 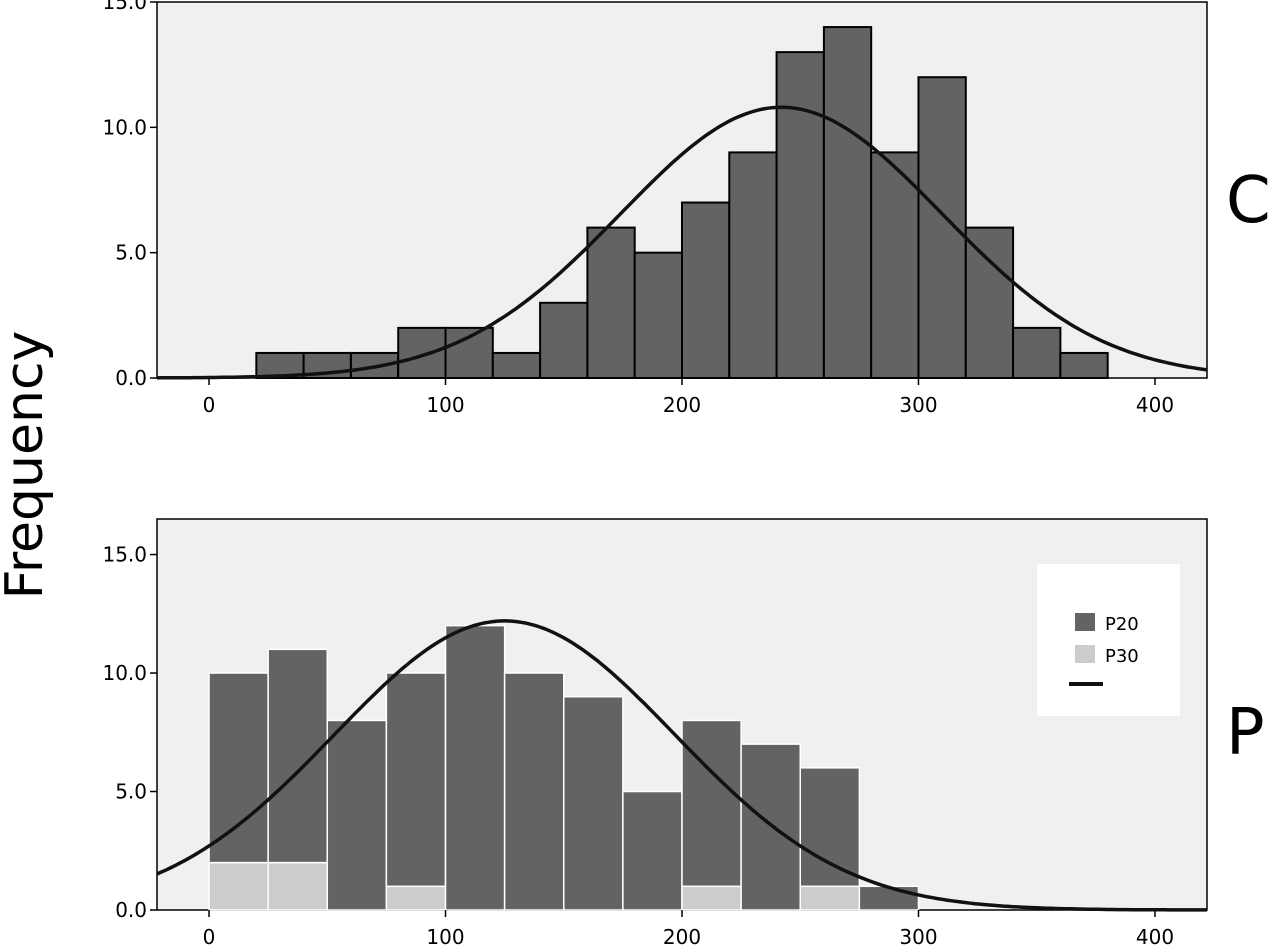 What do you see at coordinates (1085, 654) in the screenshot?
I see `legend-swatch-p30` at bounding box center [1085, 654].